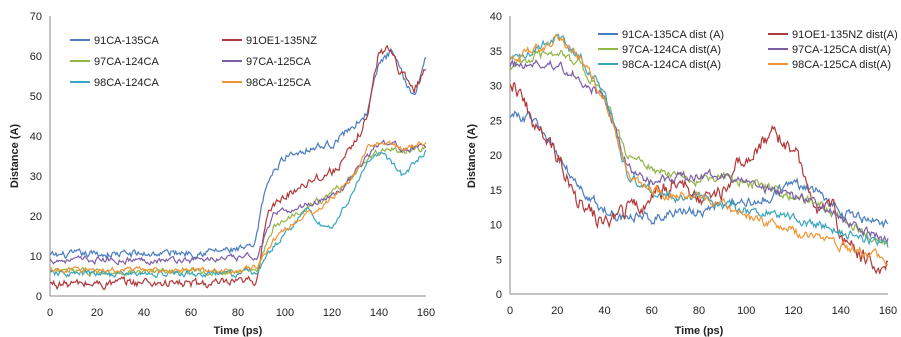 This screenshot has height=337, width=901. Describe the element at coordinates (36, 257) in the screenshot. I see `chart-left-y-tick-10: 10` at that location.